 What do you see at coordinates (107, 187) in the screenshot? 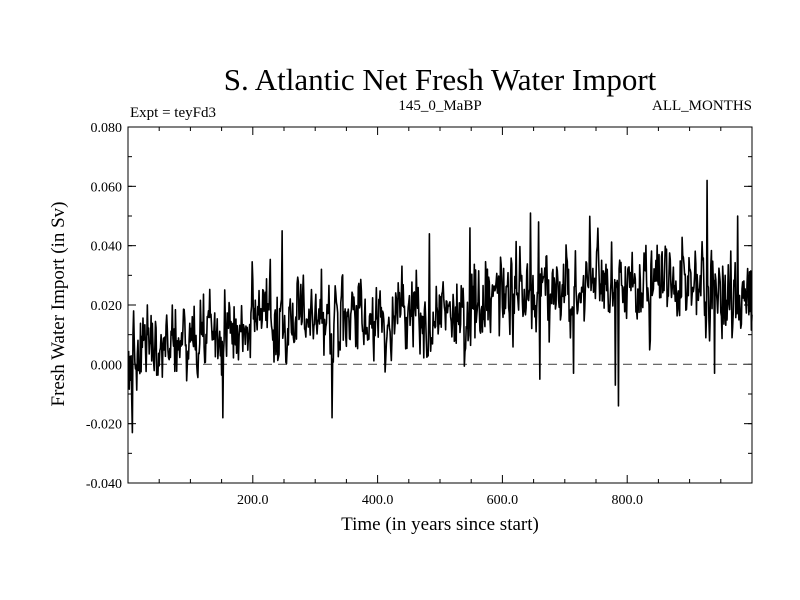
I see `y-tick-label: 0.060` at bounding box center [107, 187].